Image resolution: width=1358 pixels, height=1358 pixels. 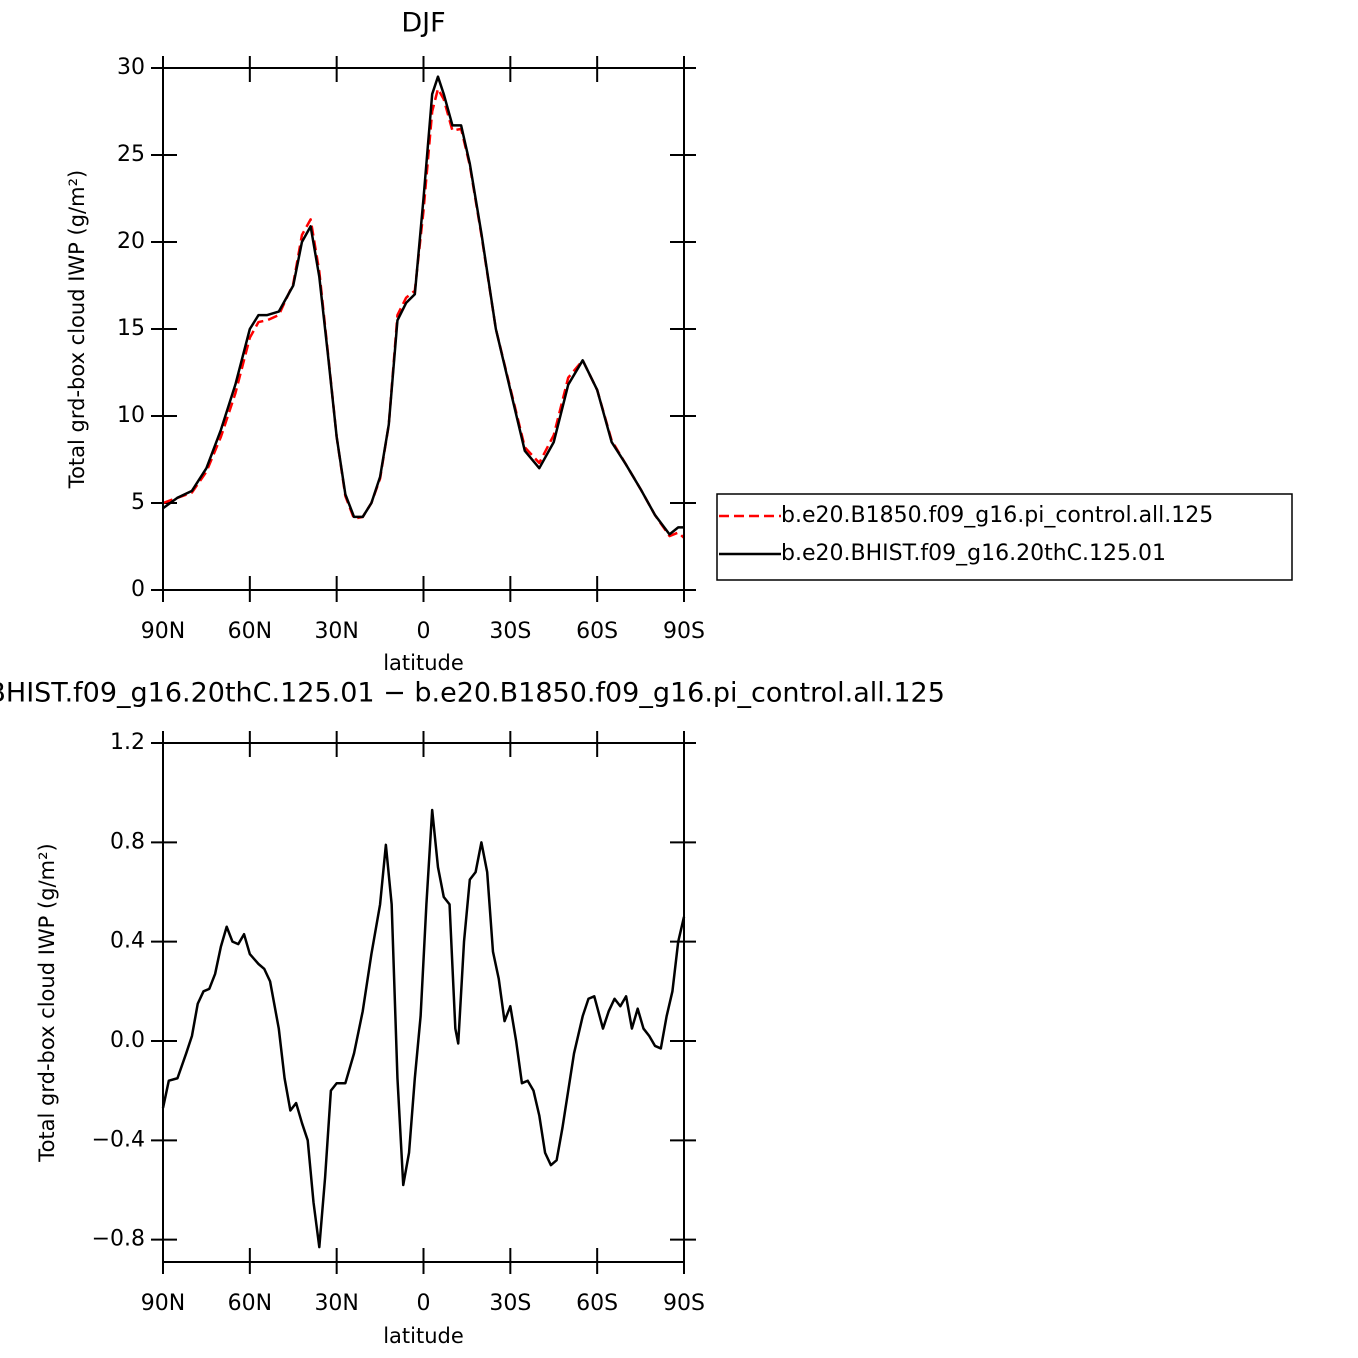 I want to click on y-tick-label: 0, so click(x=138, y=589).